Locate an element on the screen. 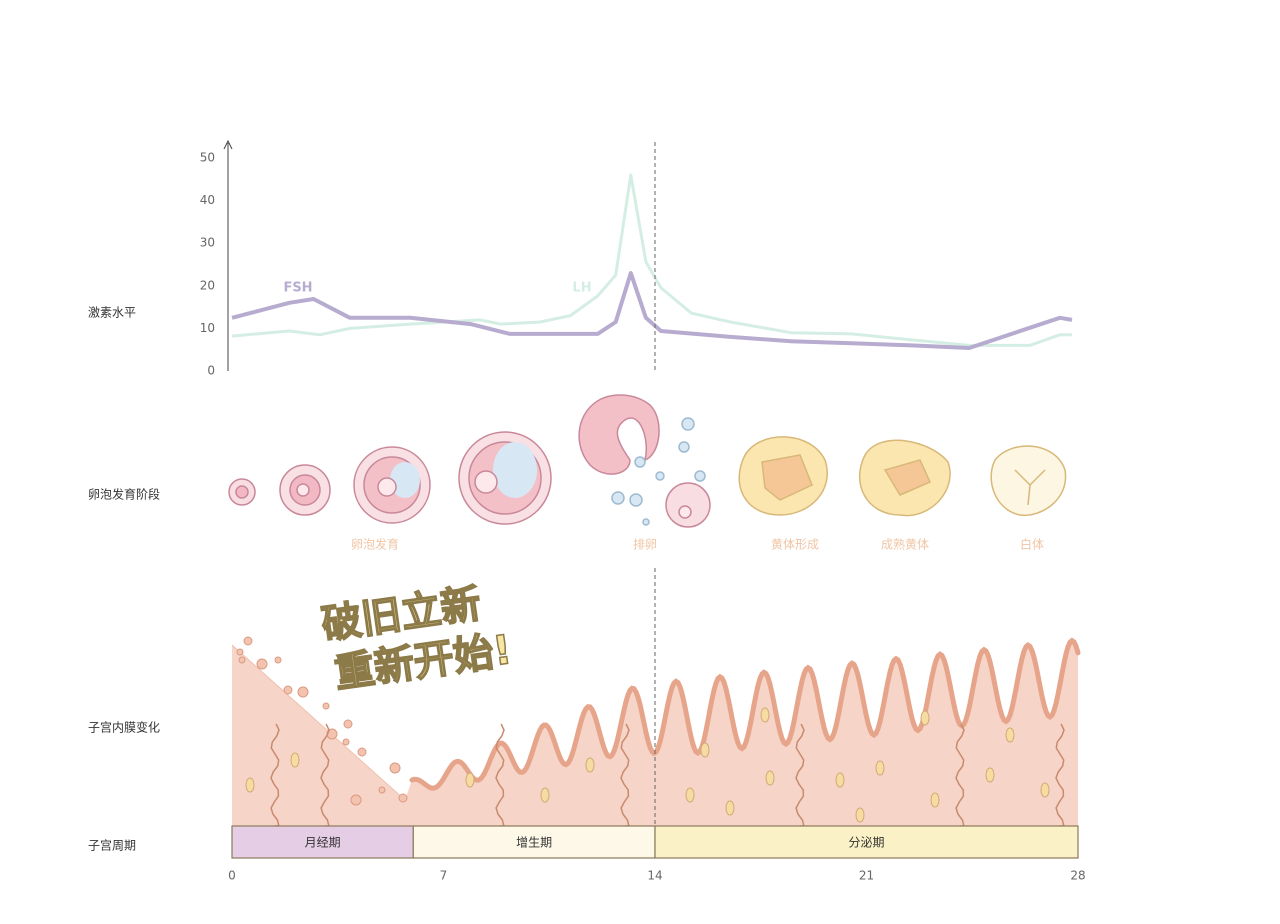  y-tick-label: 0 is located at coordinates (211, 371).